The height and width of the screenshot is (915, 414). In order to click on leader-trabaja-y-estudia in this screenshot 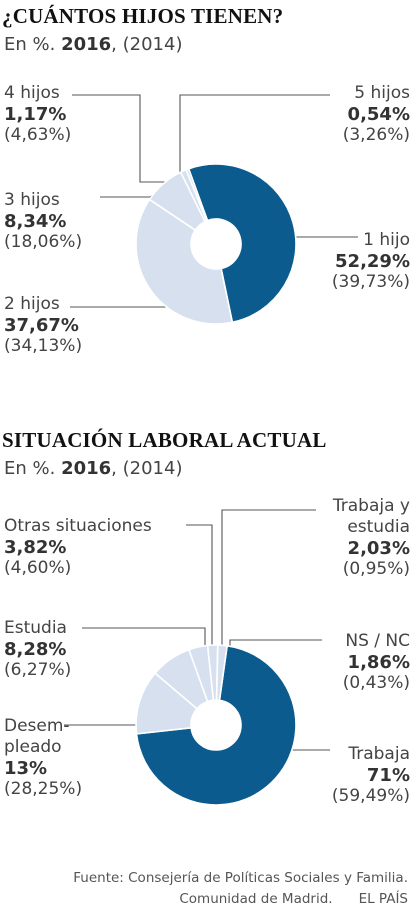, I will do `click(264, 583)`.